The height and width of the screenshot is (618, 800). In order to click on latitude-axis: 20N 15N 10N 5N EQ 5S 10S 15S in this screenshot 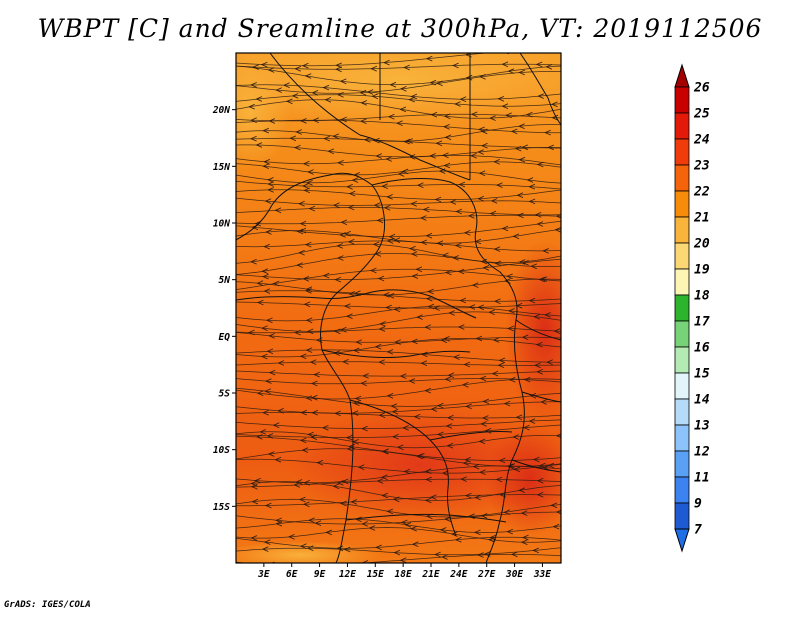, I will do `click(224, 309)`.